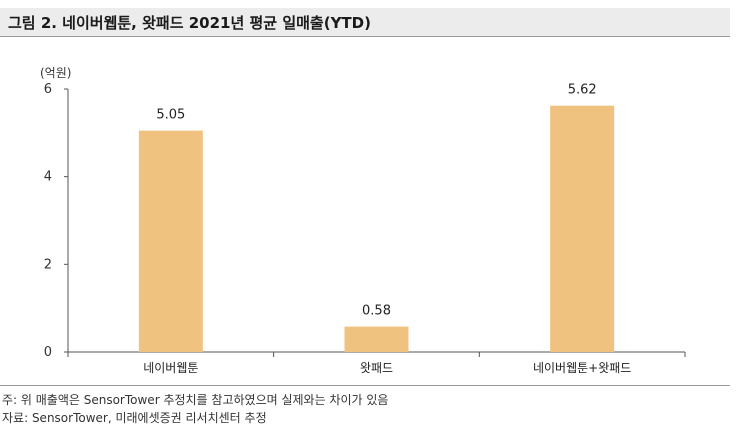  Describe the element at coordinates (365, 385) in the screenshot. I see `footer-divider` at that location.